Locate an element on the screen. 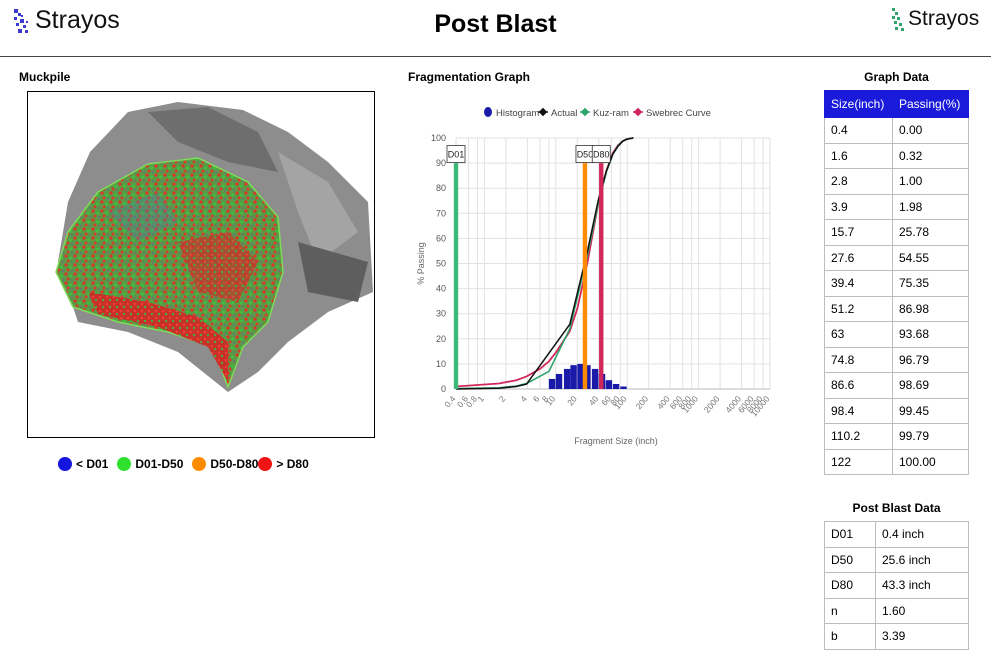 The image size is (991, 656). table-header-row: Size(inch) Passing(%) is located at coordinates (896, 104).